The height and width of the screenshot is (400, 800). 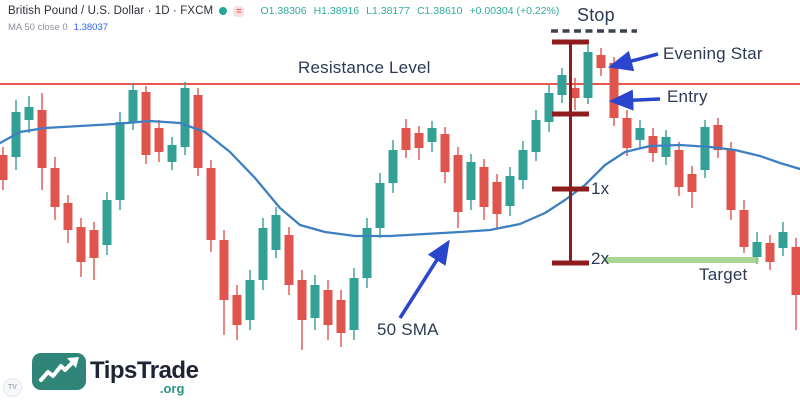 I want to click on one-x-label: 1x, so click(x=600, y=188).